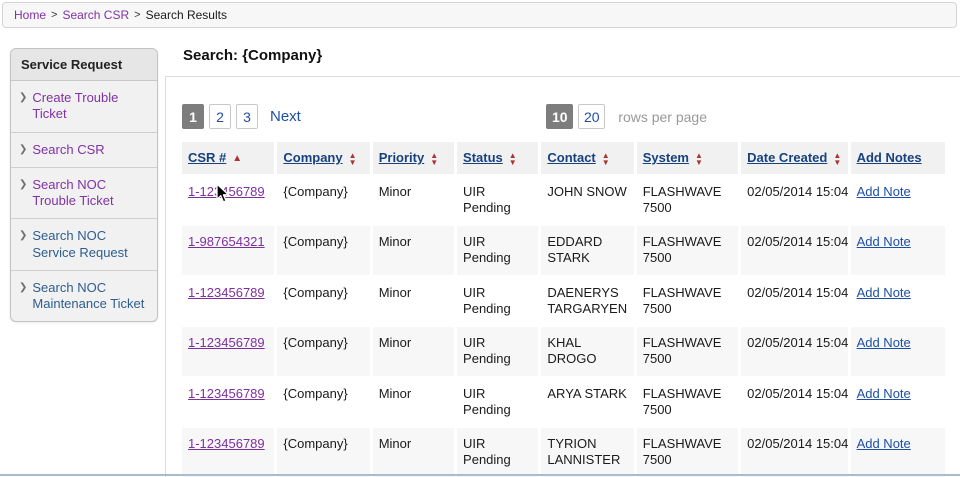 This screenshot has width=960, height=477. What do you see at coordinates (84, 65) in the screenshot?
I see `sidebar-title: Service Request` at bounding box center [84, 65].